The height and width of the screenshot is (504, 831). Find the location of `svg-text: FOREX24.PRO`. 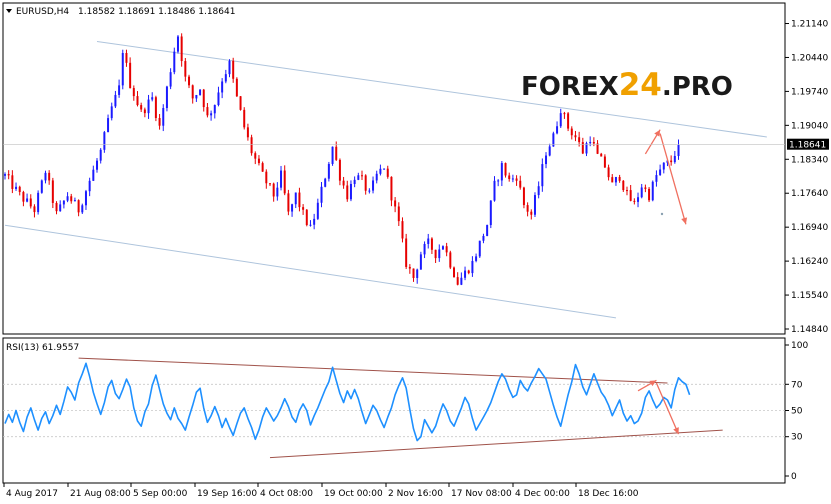

svg-text: FOREX24.PRO is located at coordinates (627, 85).